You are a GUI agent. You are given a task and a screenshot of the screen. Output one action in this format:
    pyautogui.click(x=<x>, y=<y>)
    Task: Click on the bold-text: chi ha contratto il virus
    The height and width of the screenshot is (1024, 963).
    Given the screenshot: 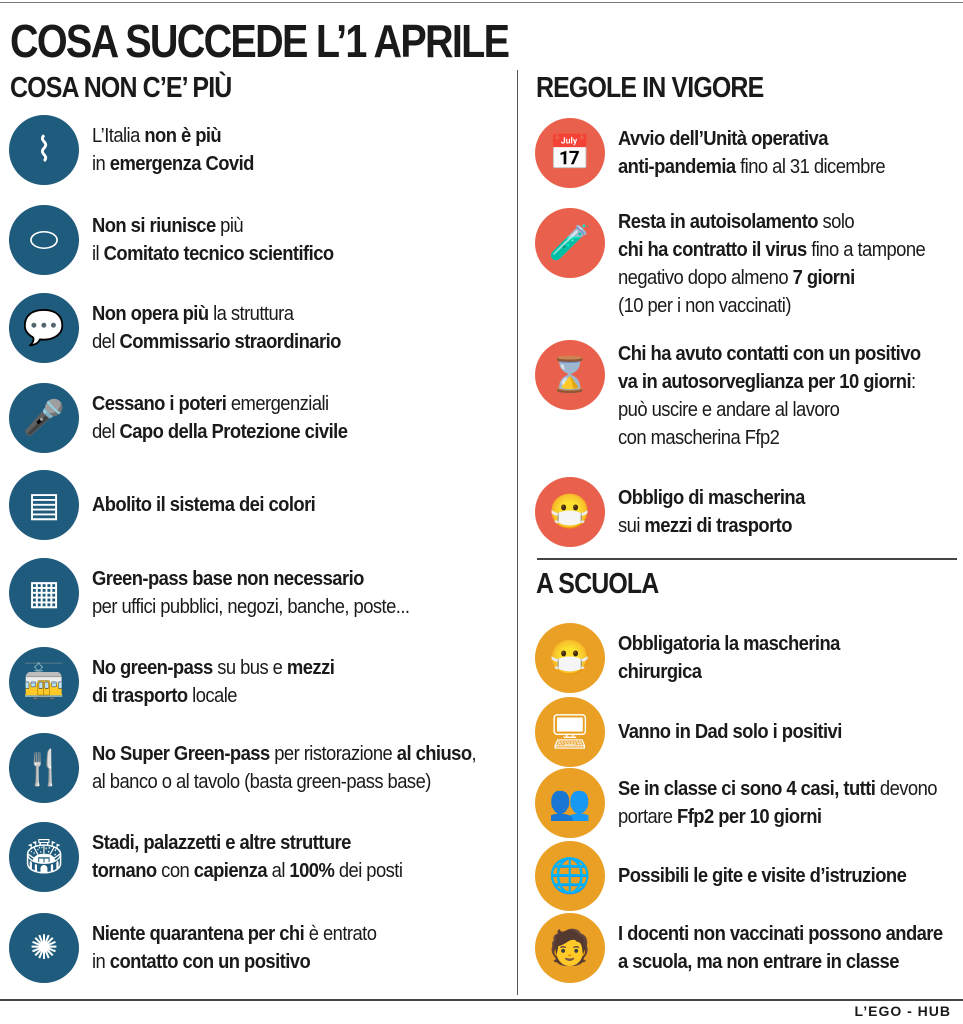 What is the action you would take?
    pyautogui.click(x=712, y=250)
    